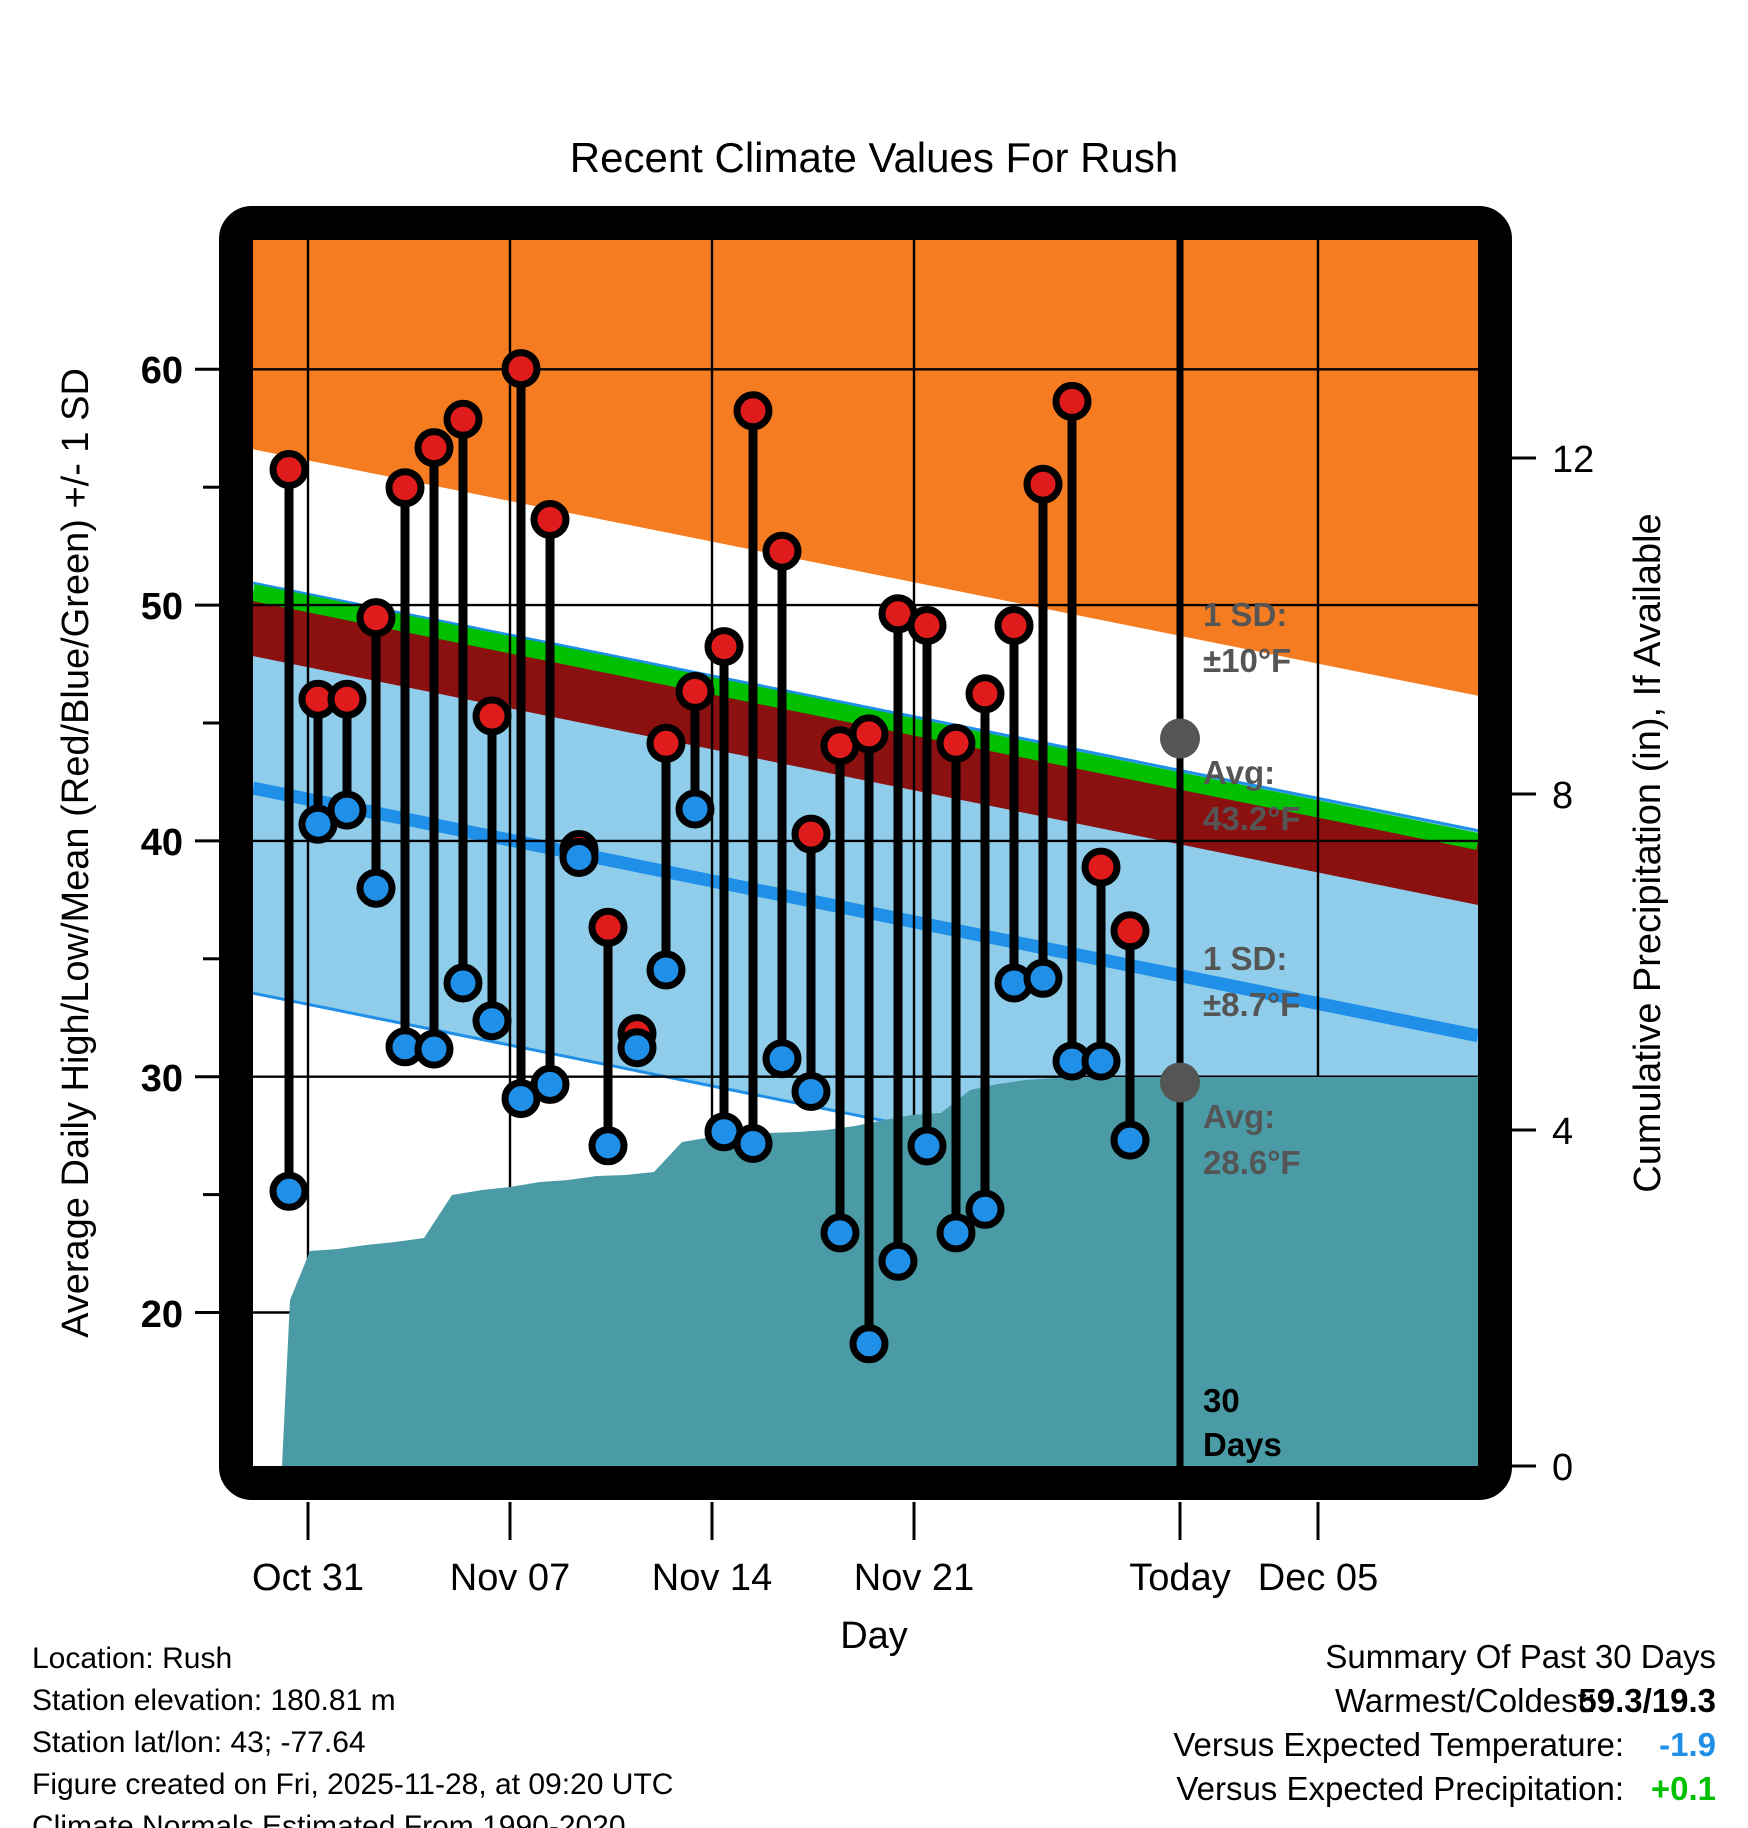 Image resolution: width=1748 pixels, height=1828 pixels. Describe the element at coordinates (1245, 958) in the screenshot. I see `low-sd-label: 1 SD:` at that location.